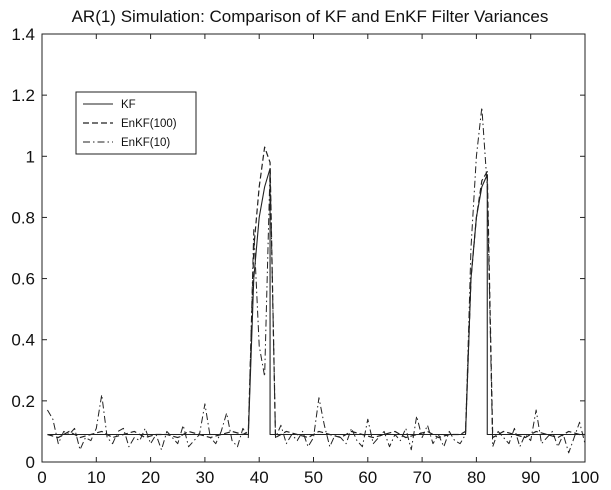  What do you see at coordinates (23, 340) in the screenshot?
I see `y-tick-label: 0.4` at bounding box center [23, 340].